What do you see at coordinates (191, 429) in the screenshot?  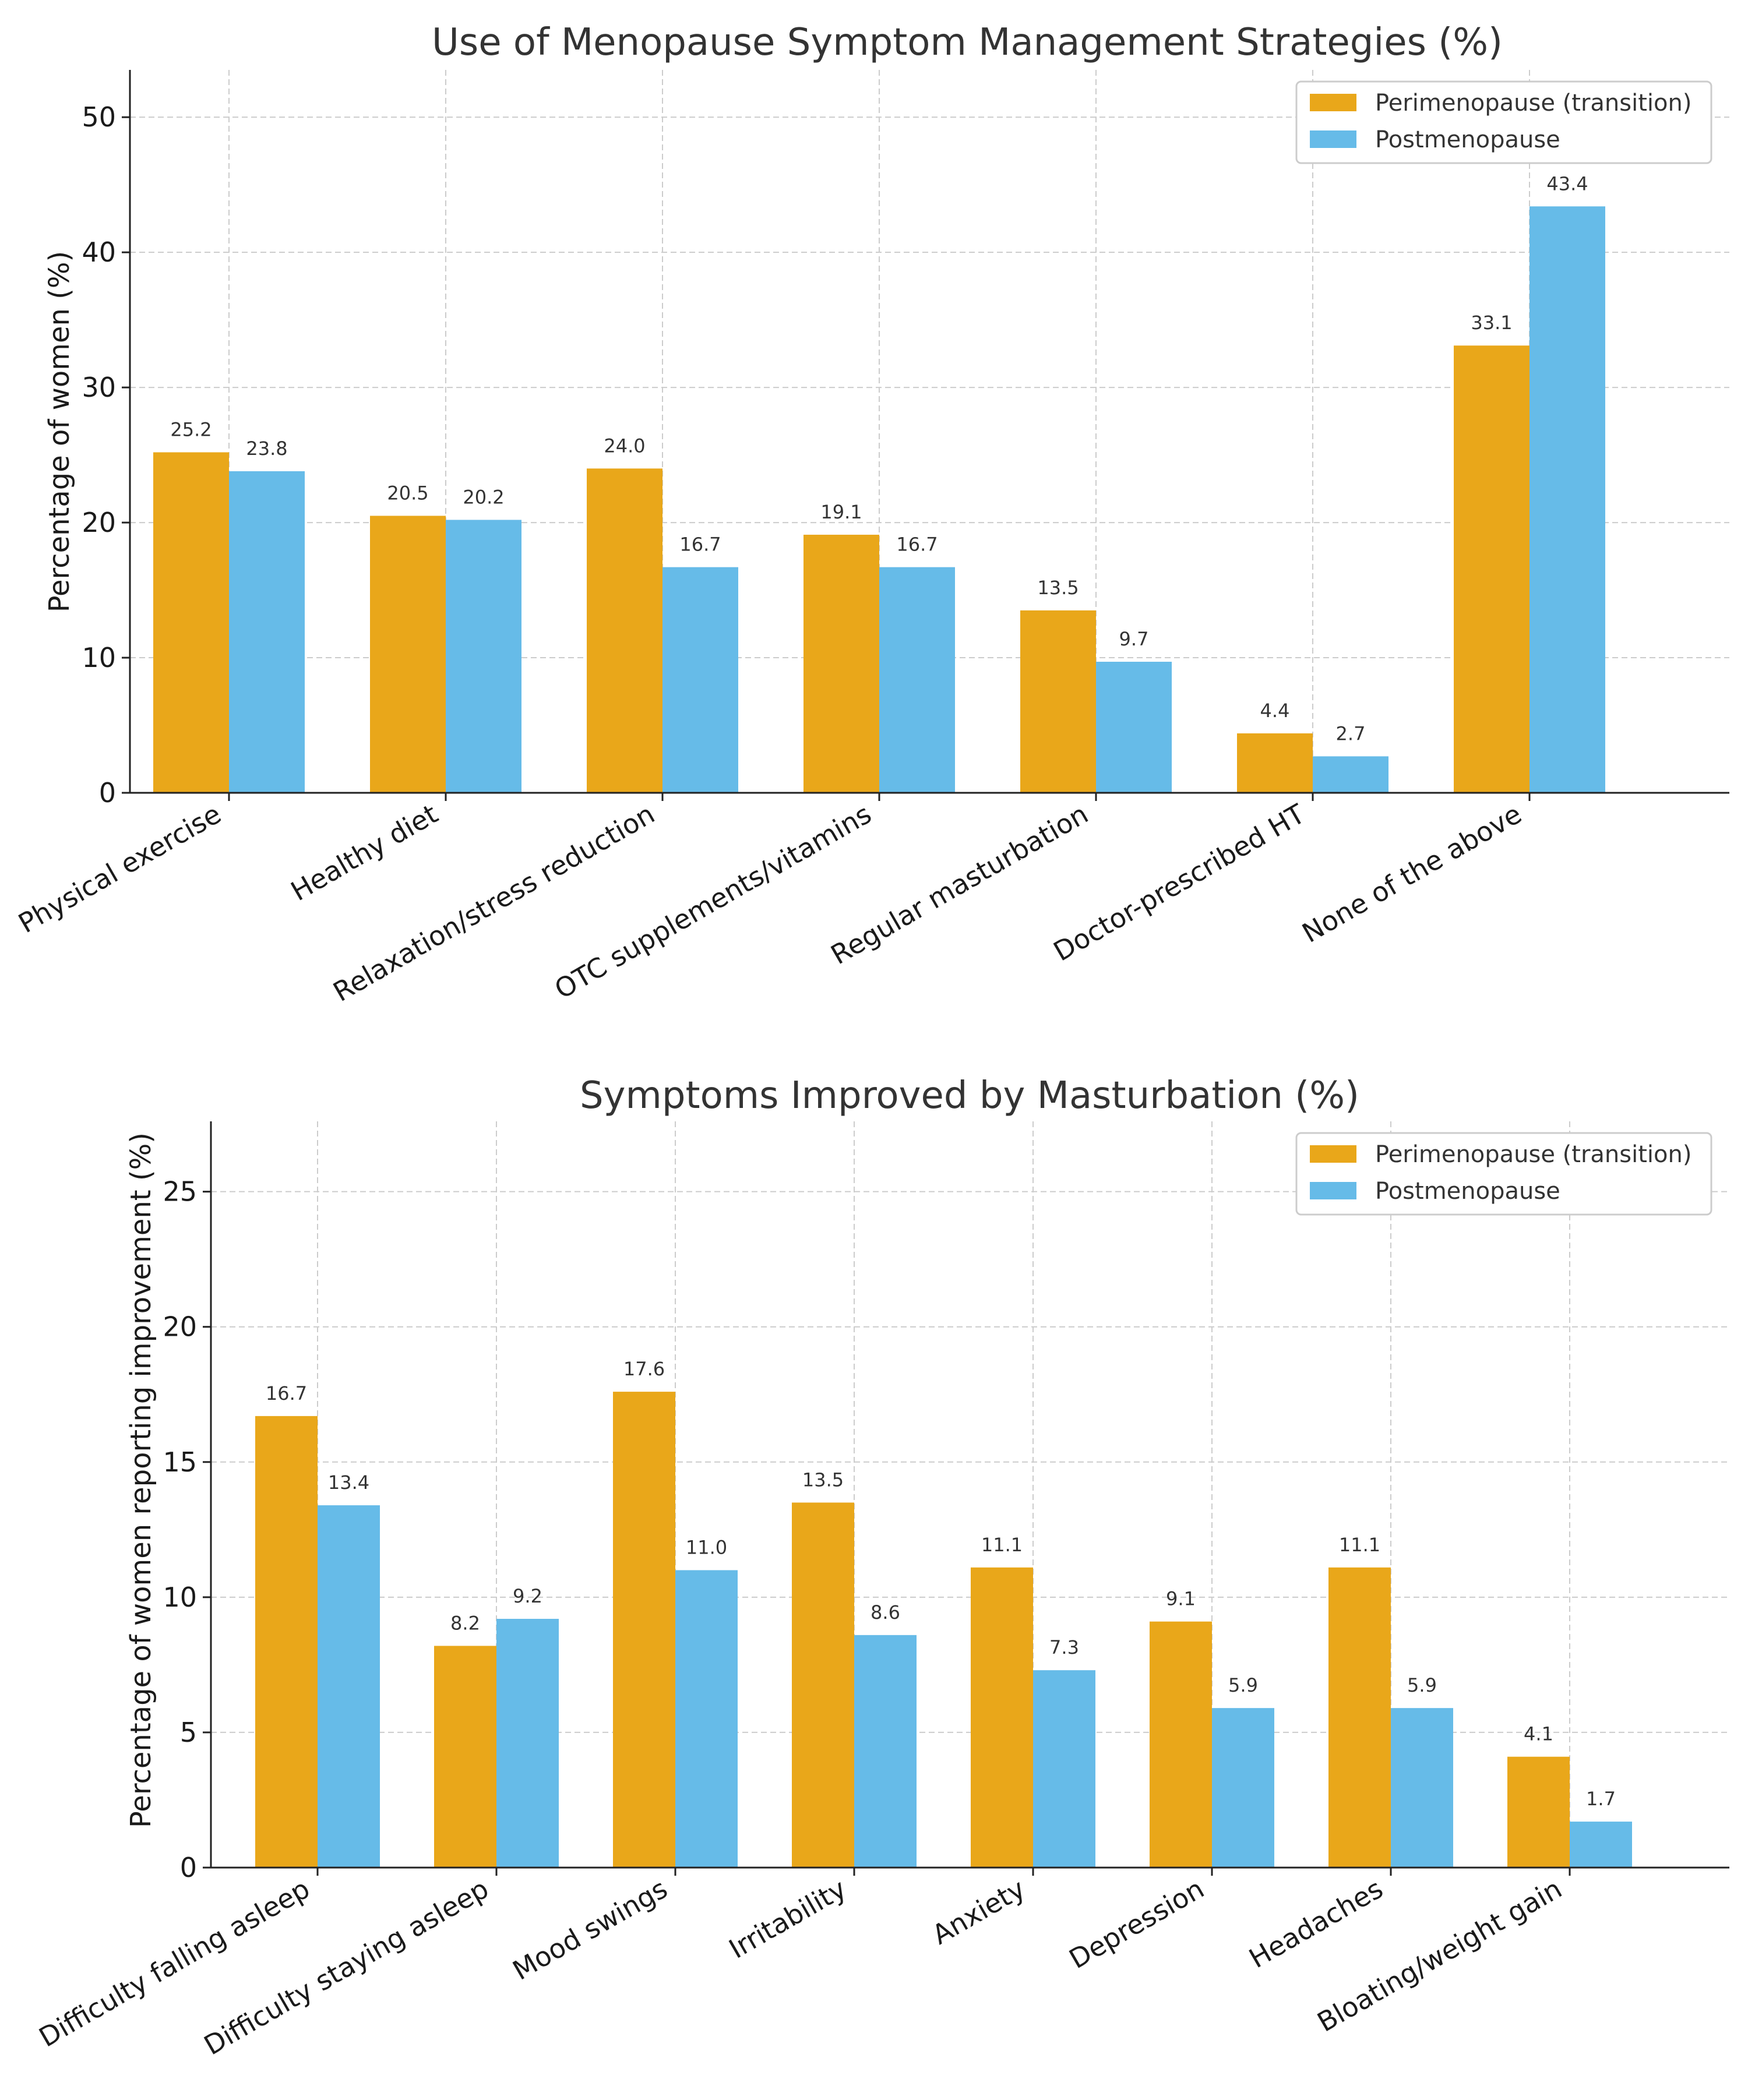 I see `value-label-perimenopause-physical-exercise: 25.2` at bounding box center [191, 429].